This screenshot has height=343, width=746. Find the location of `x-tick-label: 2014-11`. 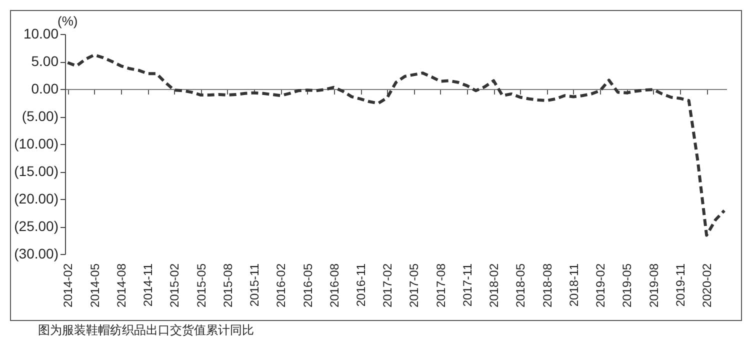

x-tick-label: 2014-11 is located at coordinates (148, 285).